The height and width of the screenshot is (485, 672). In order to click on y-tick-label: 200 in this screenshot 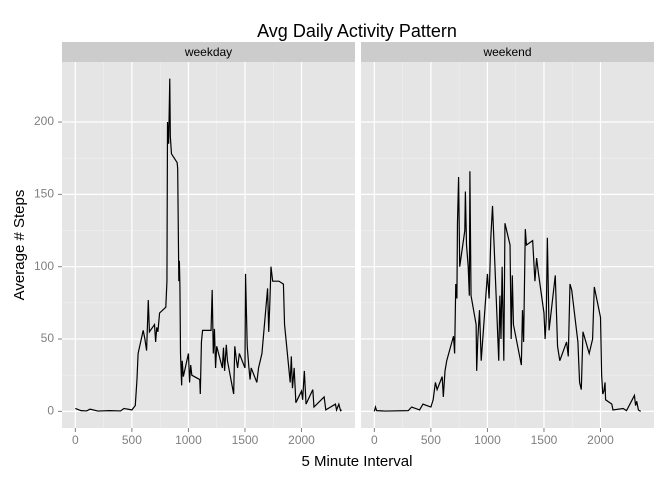, I will do `click(44, 121)`.